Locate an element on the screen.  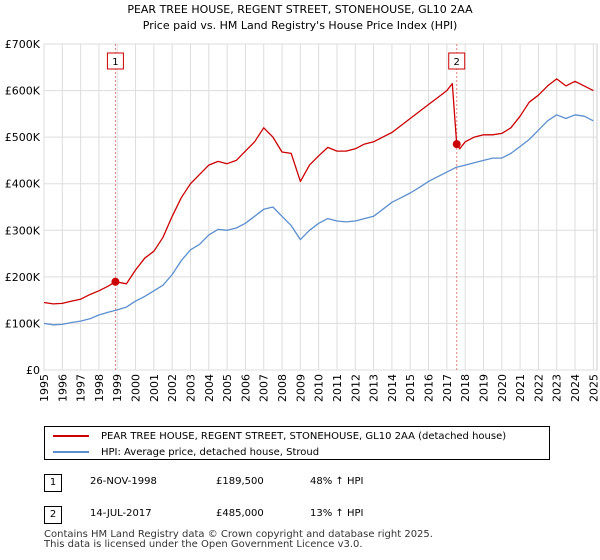
y-tick-label: £200K is located at coordinates (23, 277).